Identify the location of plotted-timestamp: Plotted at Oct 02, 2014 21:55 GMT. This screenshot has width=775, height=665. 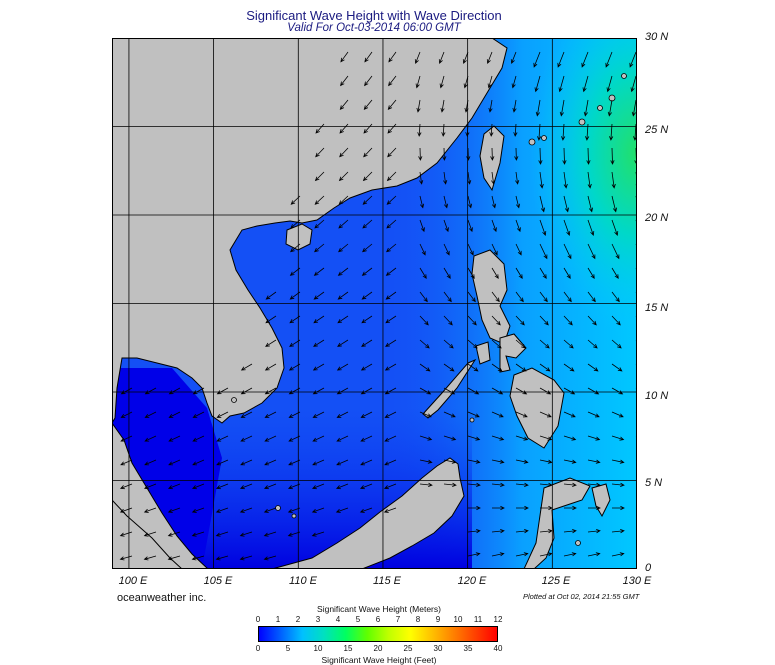
(581, 596).